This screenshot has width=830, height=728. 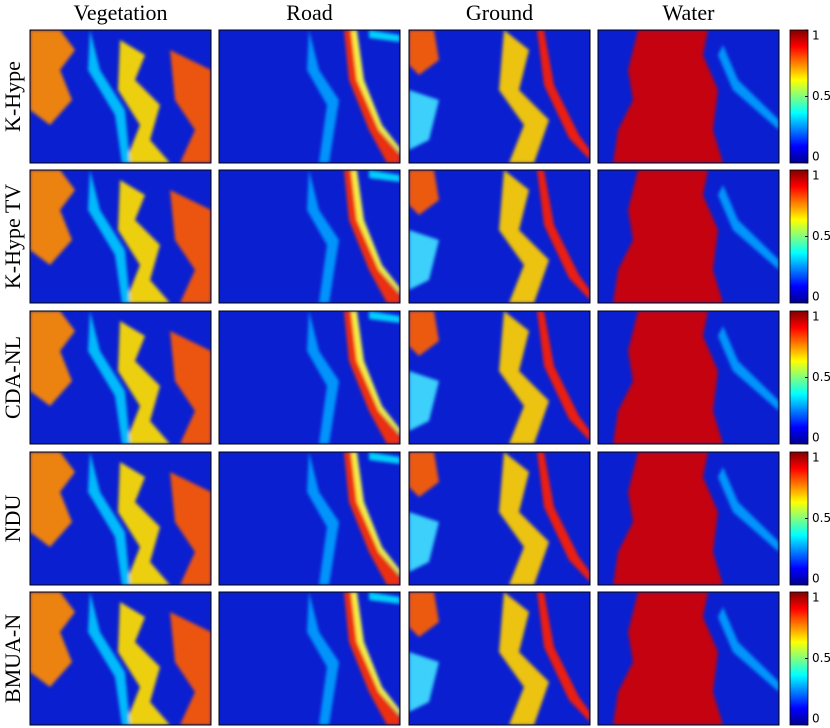 What do you see at coordinates (12, 658) in the screenshot?
I see `row-label: BMUA-N` at bounding box center [12, 658].